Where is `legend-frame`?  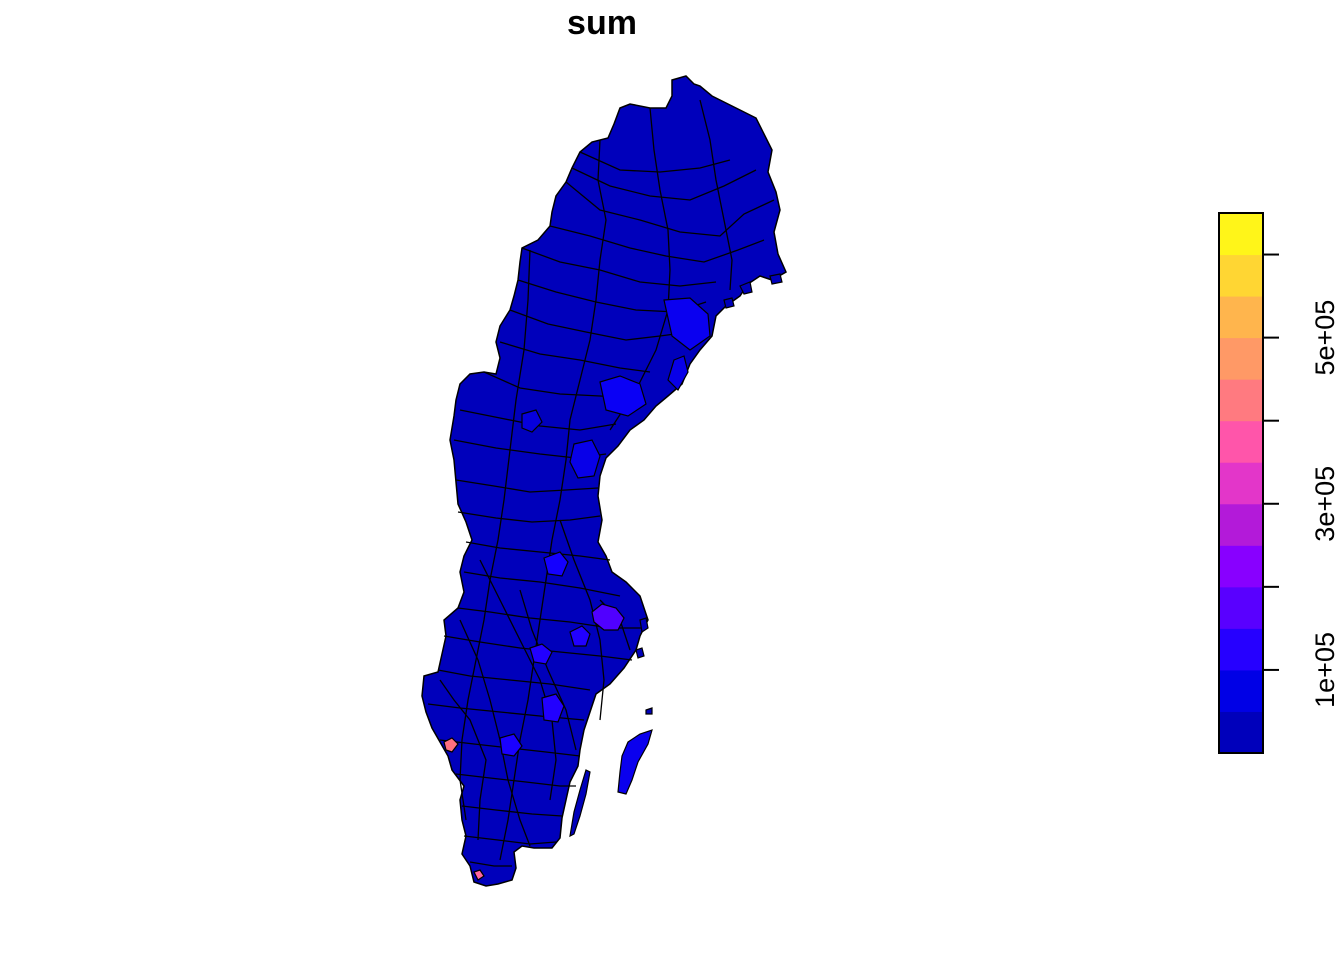
legend-frame is located at coordinates (1241, 483).